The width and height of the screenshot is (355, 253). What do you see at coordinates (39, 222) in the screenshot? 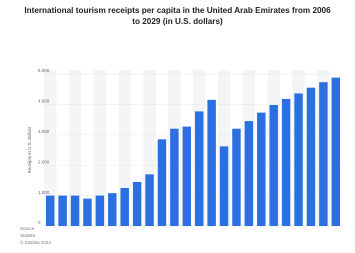
I see `y-tick-label: 0` at bounding box center [39, 222].